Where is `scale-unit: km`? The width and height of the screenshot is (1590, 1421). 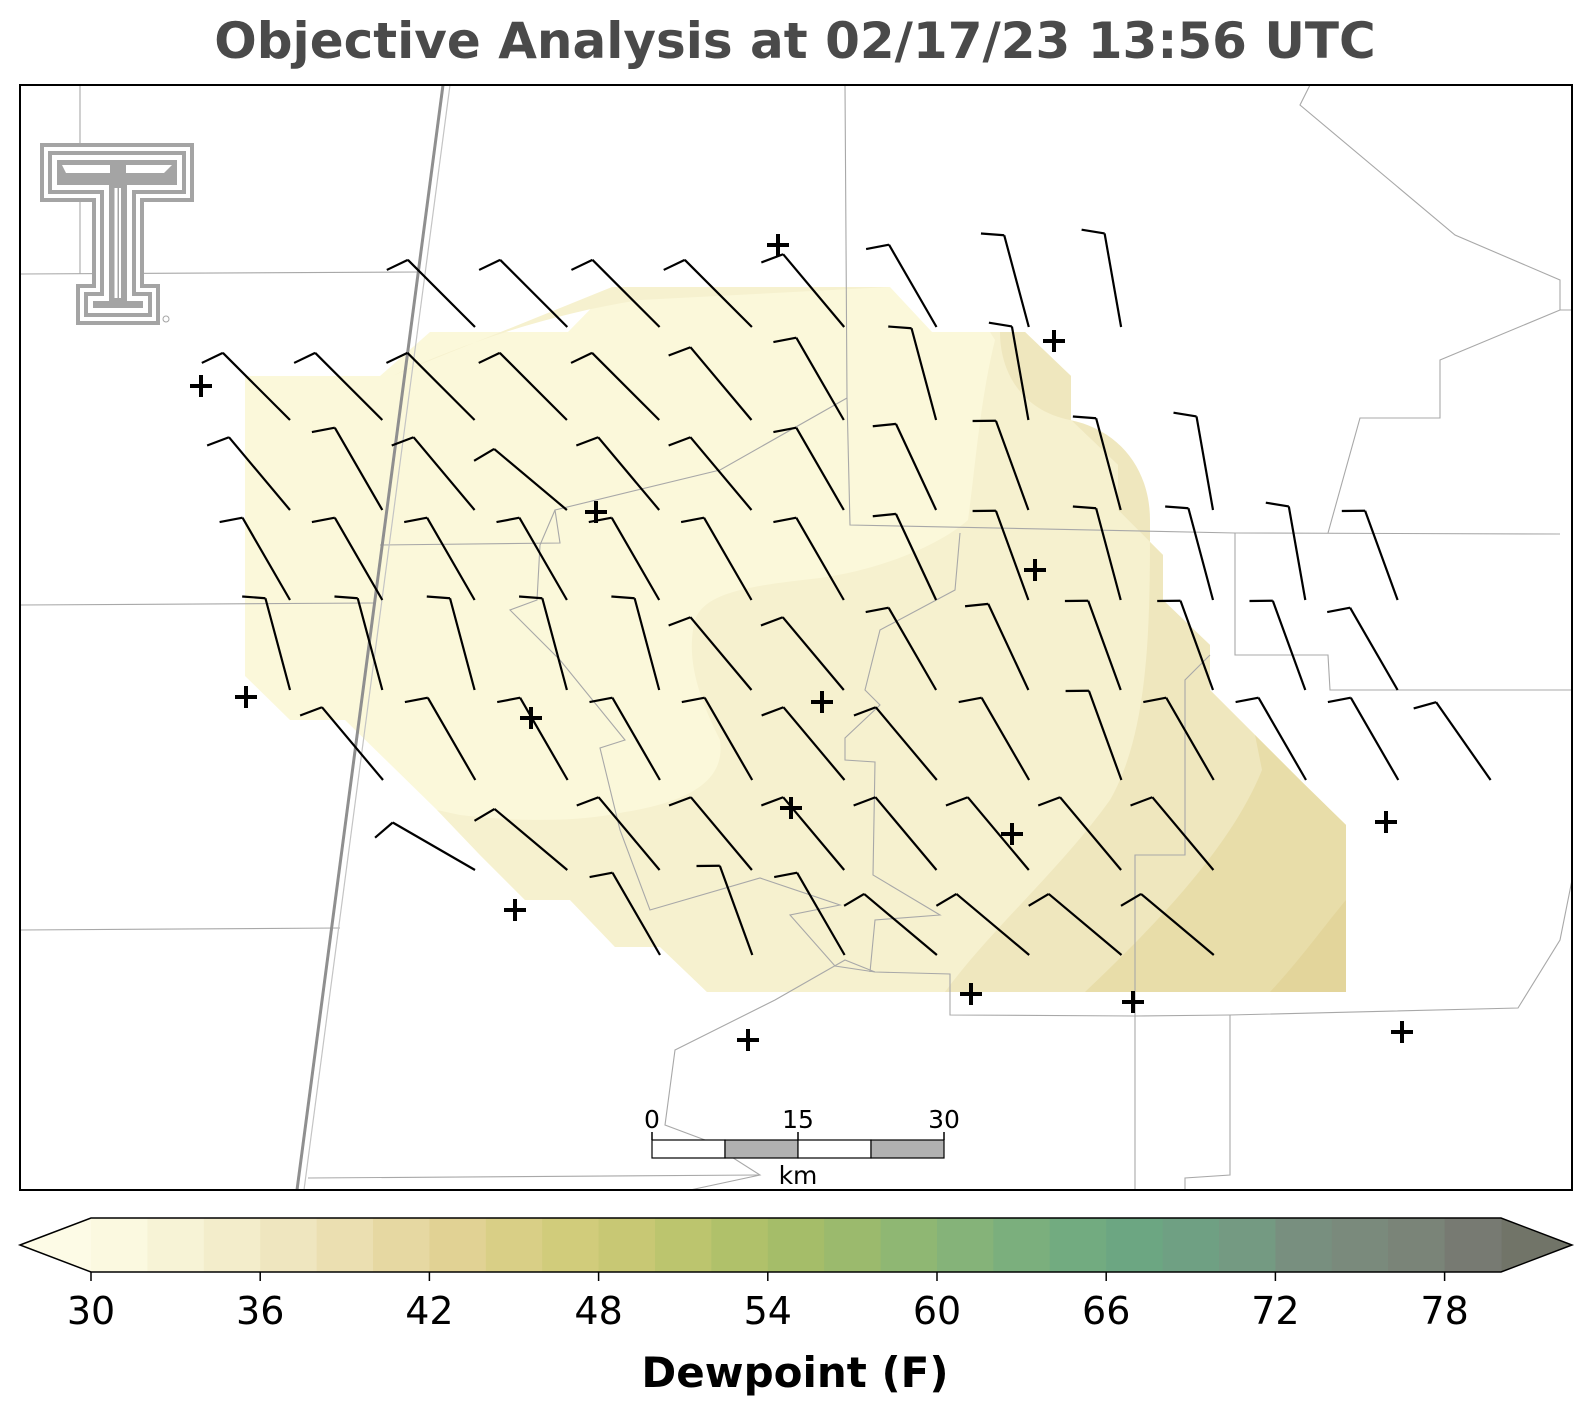
scale-unit: km is located at coordinates (798, 1175).